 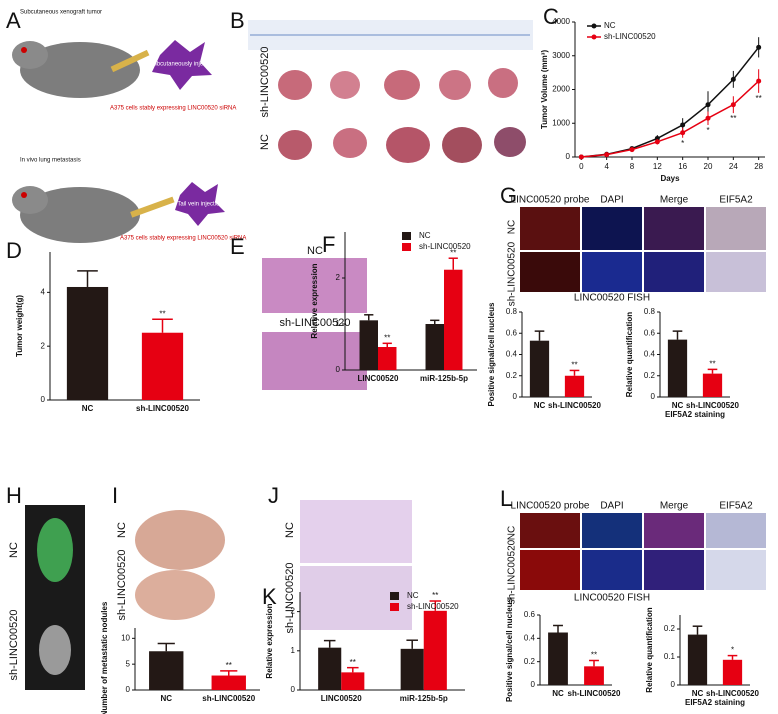 I want to click on b-row-label: sh-LINC00520, so click(x=265, y=82).